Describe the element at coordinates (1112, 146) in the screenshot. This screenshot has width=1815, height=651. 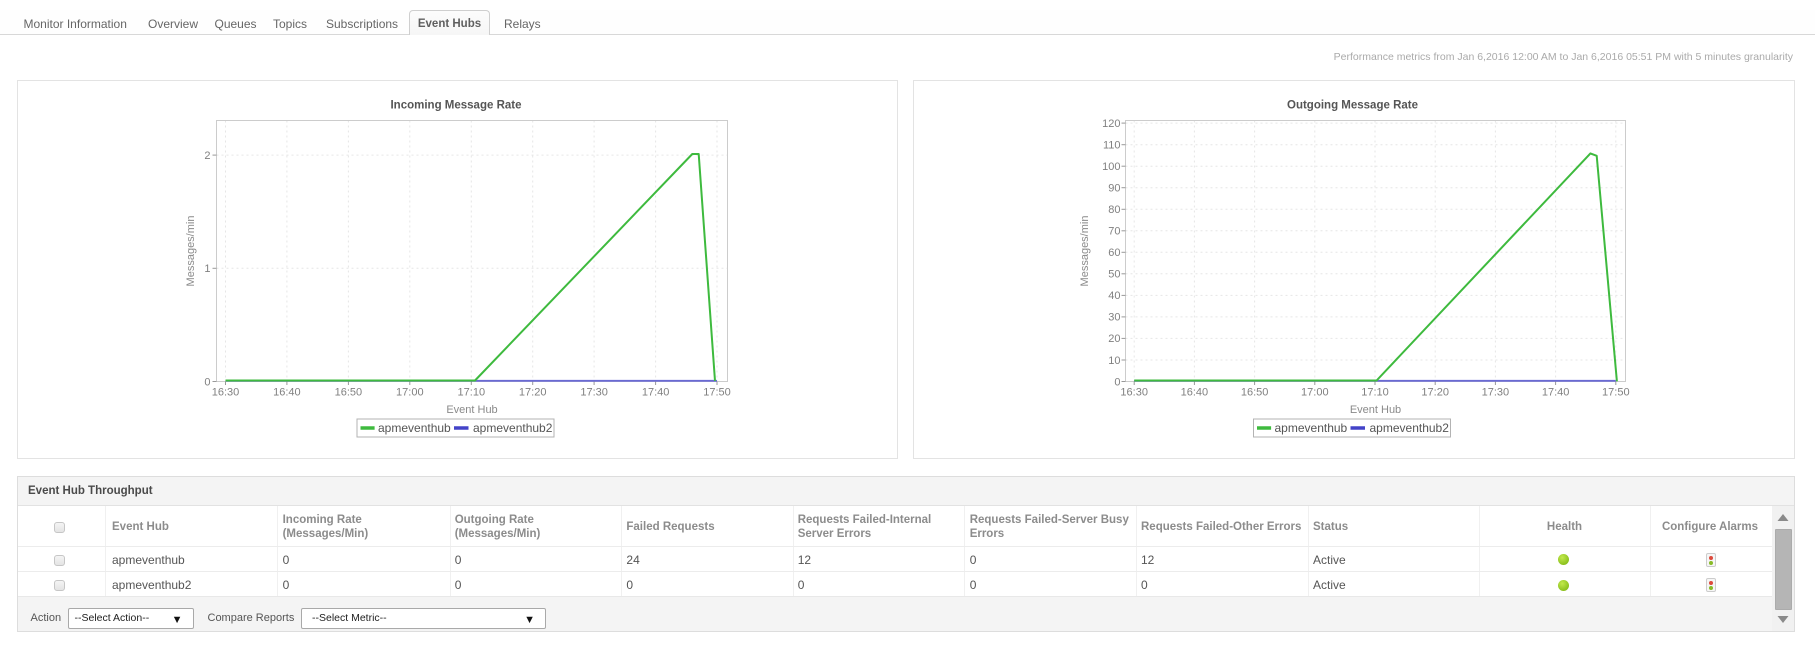
I see `svg-text: 110` at that location.